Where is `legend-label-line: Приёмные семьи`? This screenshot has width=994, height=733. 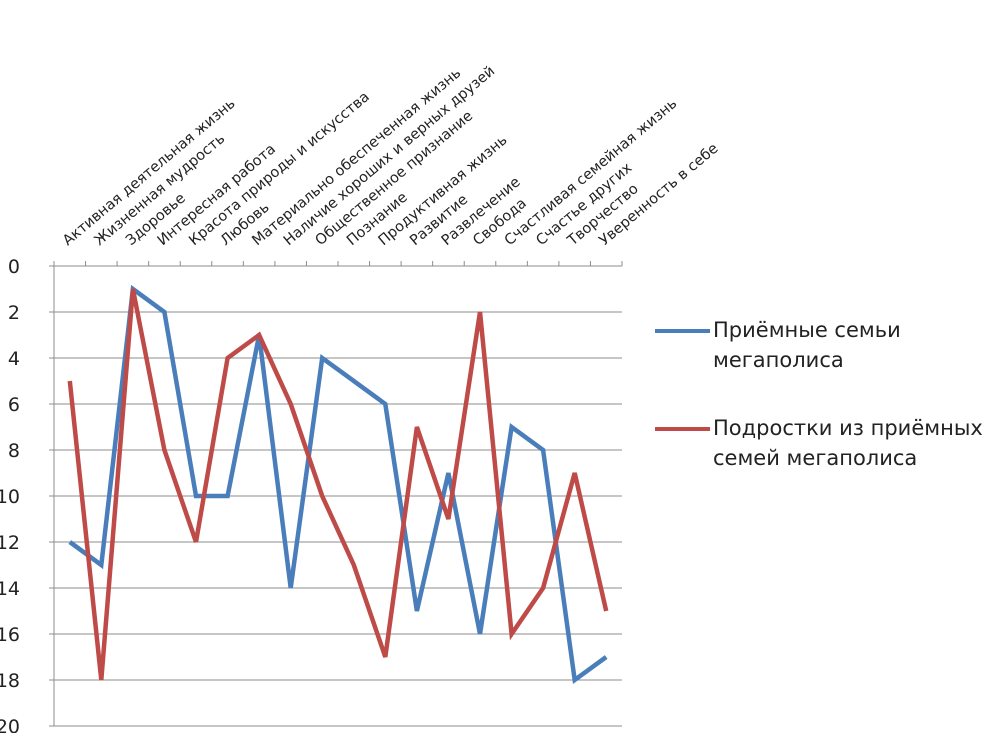 legend-label-line: Приёмные семьи is located at coordinates (807, 330).